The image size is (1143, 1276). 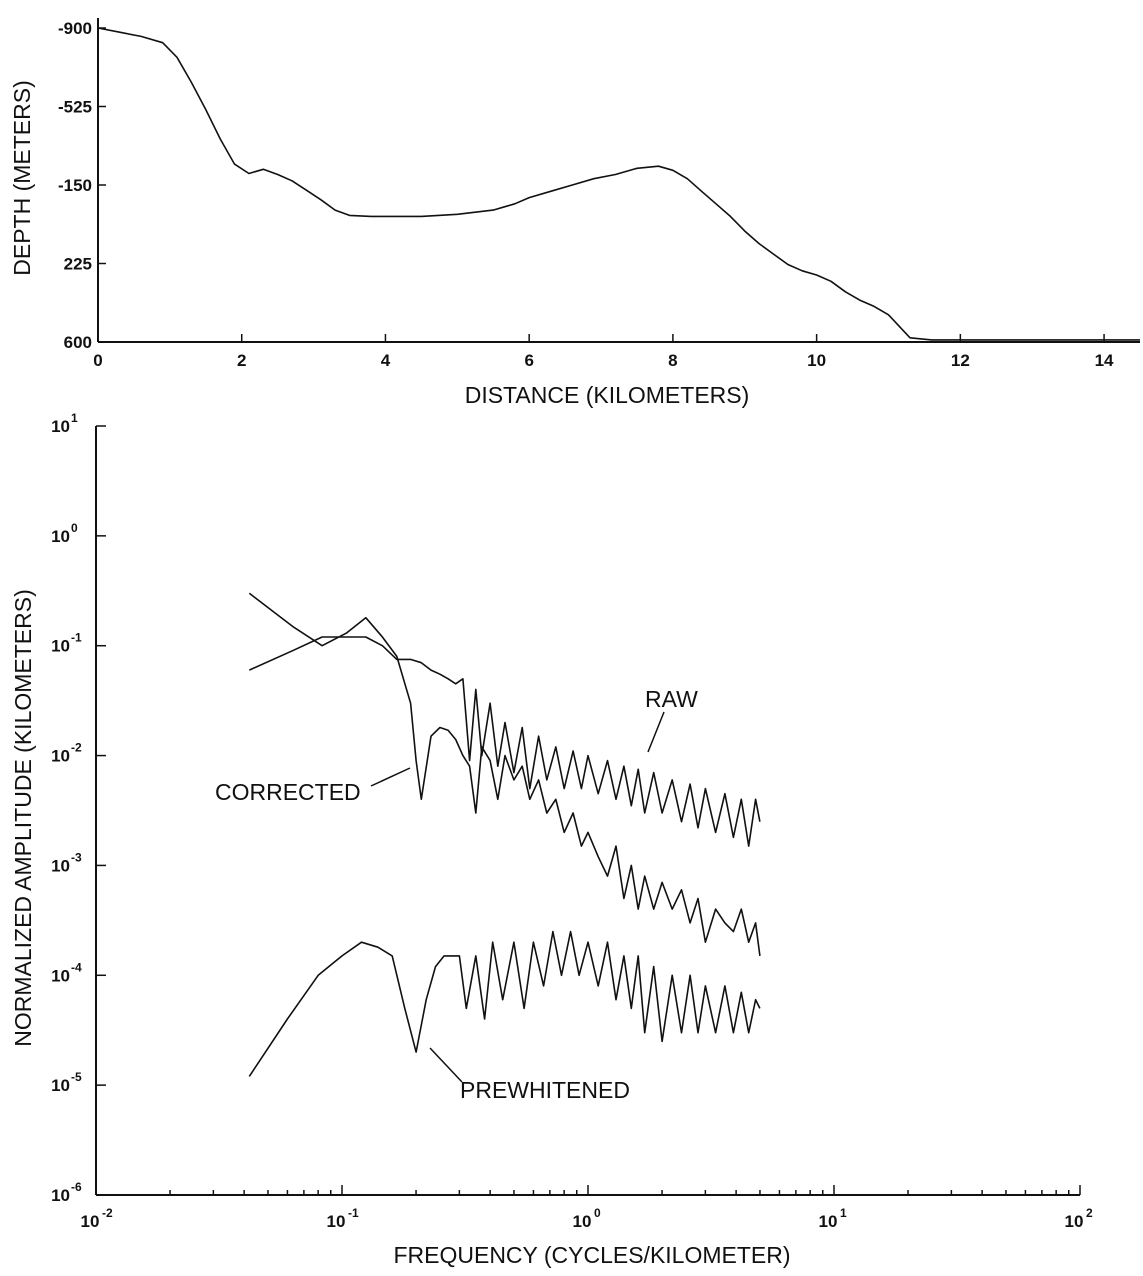 What do you see at coordinates (504, 741) in the screenshot?
I see `raw-spectrum-line` at bounding box center [504, 741].